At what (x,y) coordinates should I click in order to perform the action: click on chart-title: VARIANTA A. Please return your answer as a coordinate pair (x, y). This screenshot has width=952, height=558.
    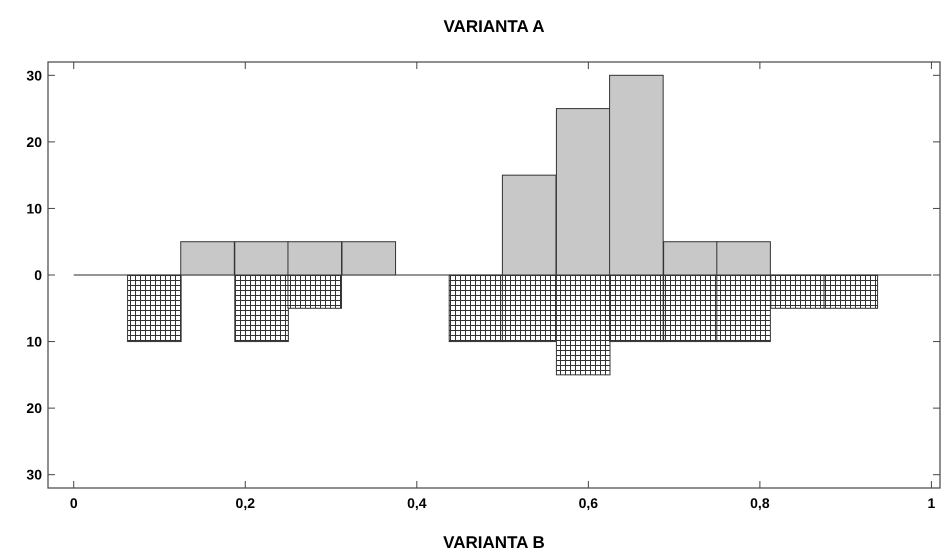
    Looking at the image, I should click on (494, 26).